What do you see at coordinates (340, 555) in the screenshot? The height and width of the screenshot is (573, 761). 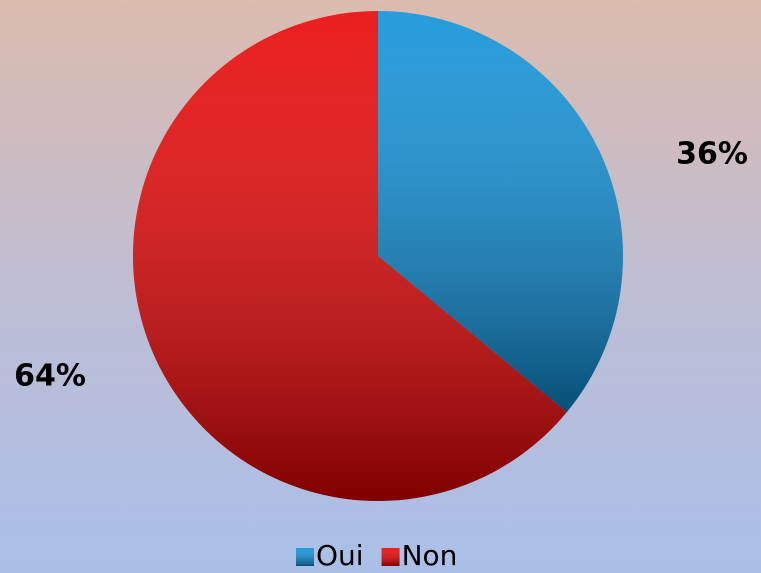 I see `legend-label: Oui` at bounding box center [340, 555].